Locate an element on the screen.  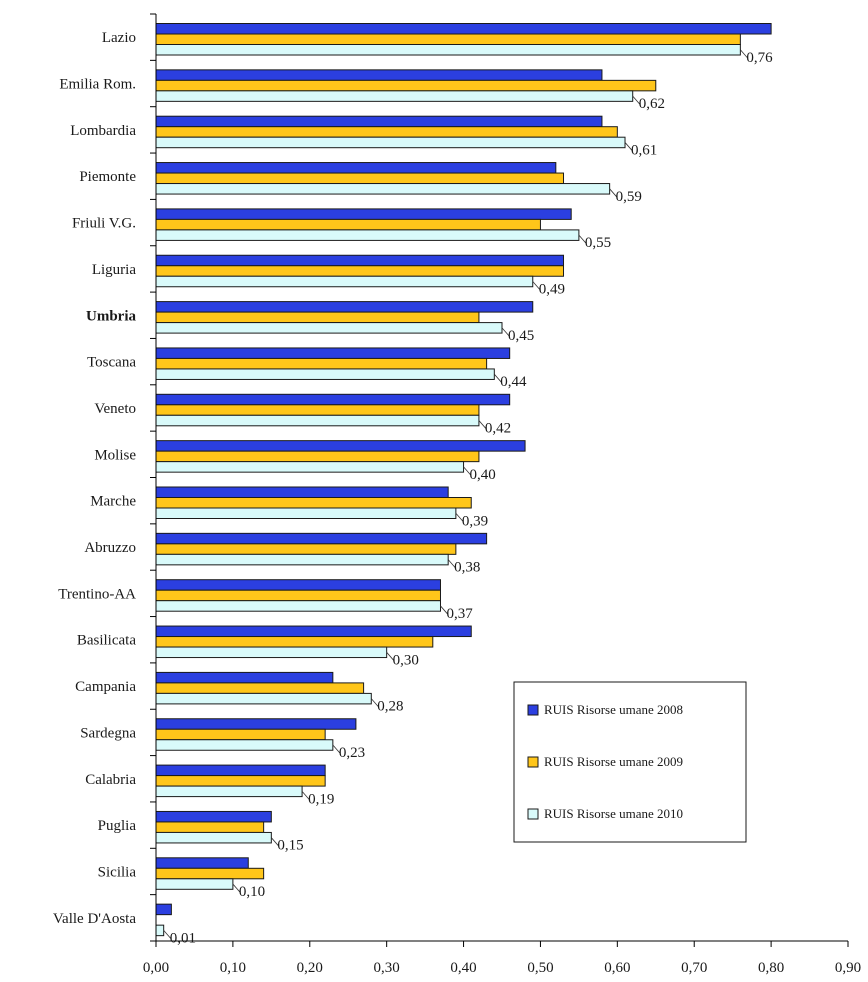
category-label: Veneto is located at coordinates (115, 409).